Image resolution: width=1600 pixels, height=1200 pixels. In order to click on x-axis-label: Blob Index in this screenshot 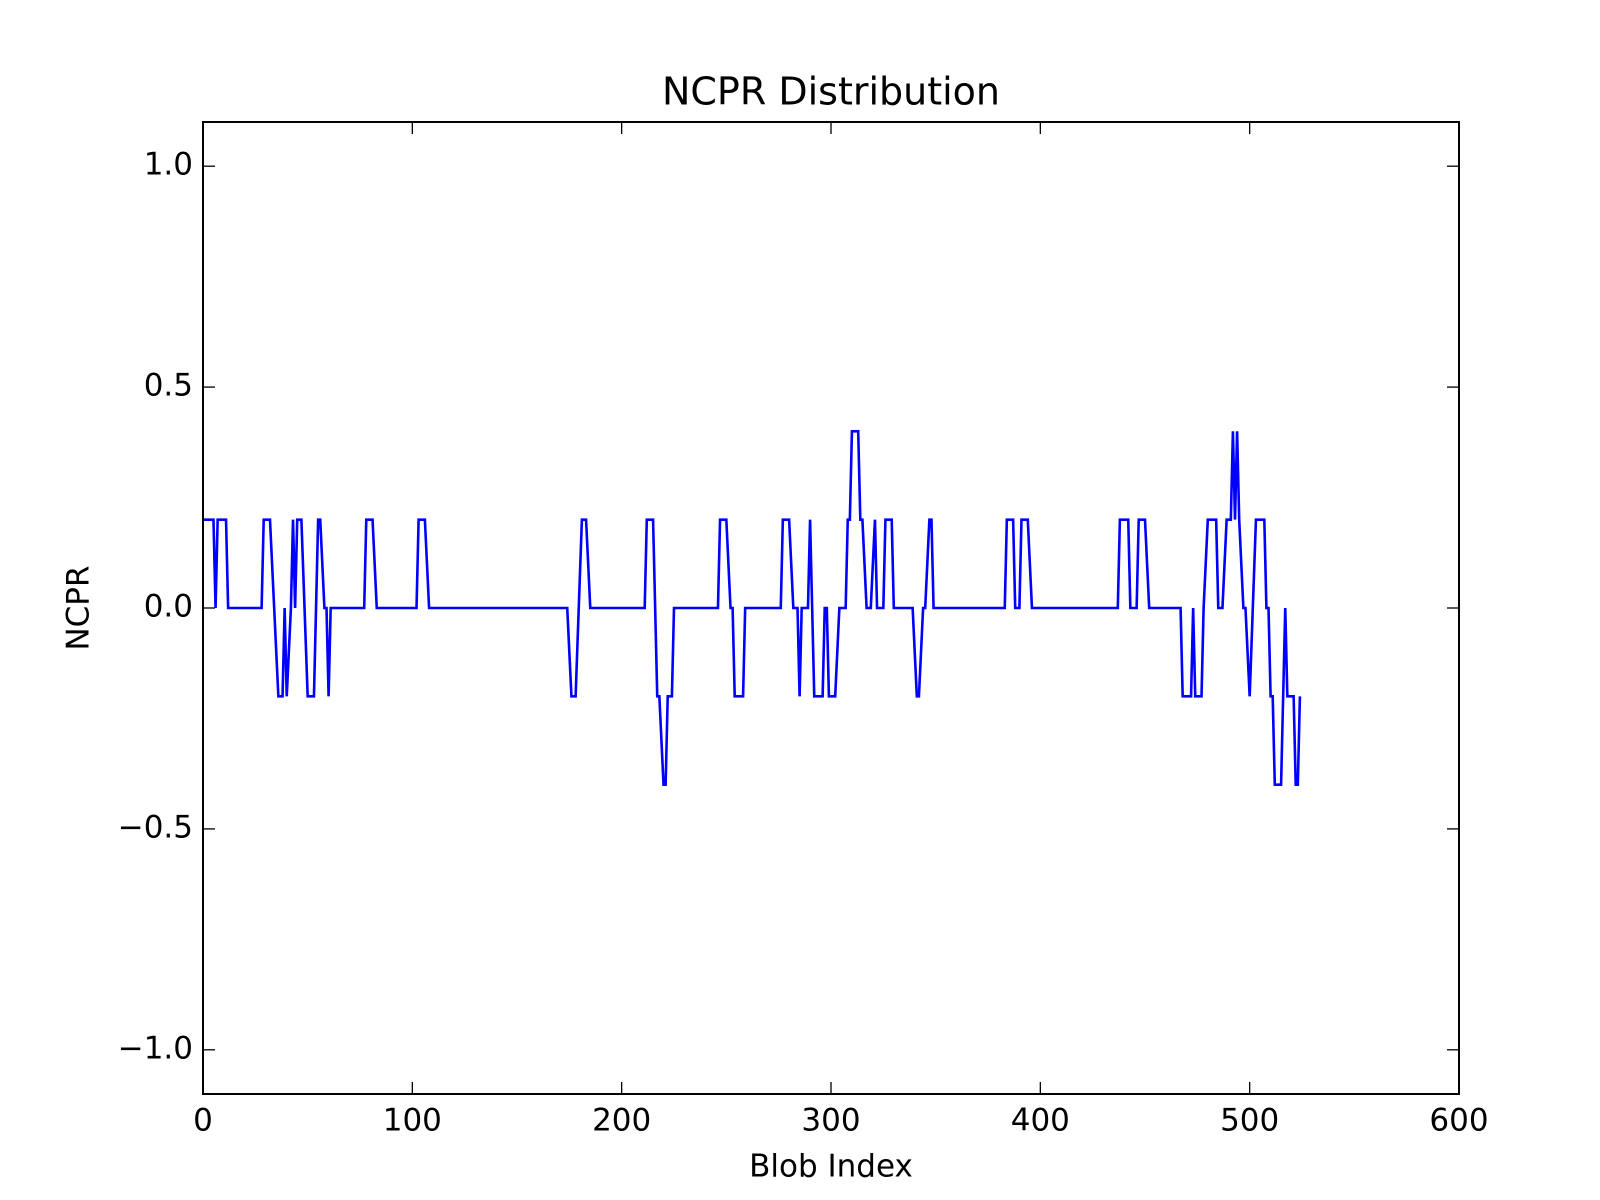, I will do `click(831, 1167)`.